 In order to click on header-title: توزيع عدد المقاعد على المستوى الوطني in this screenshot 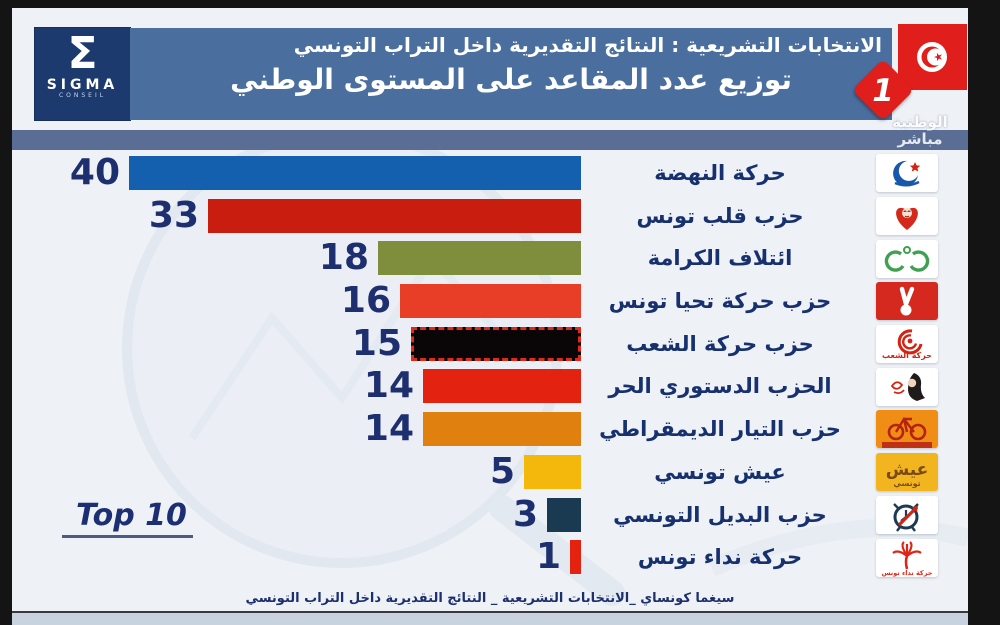, I will do `click(511, 79)`.